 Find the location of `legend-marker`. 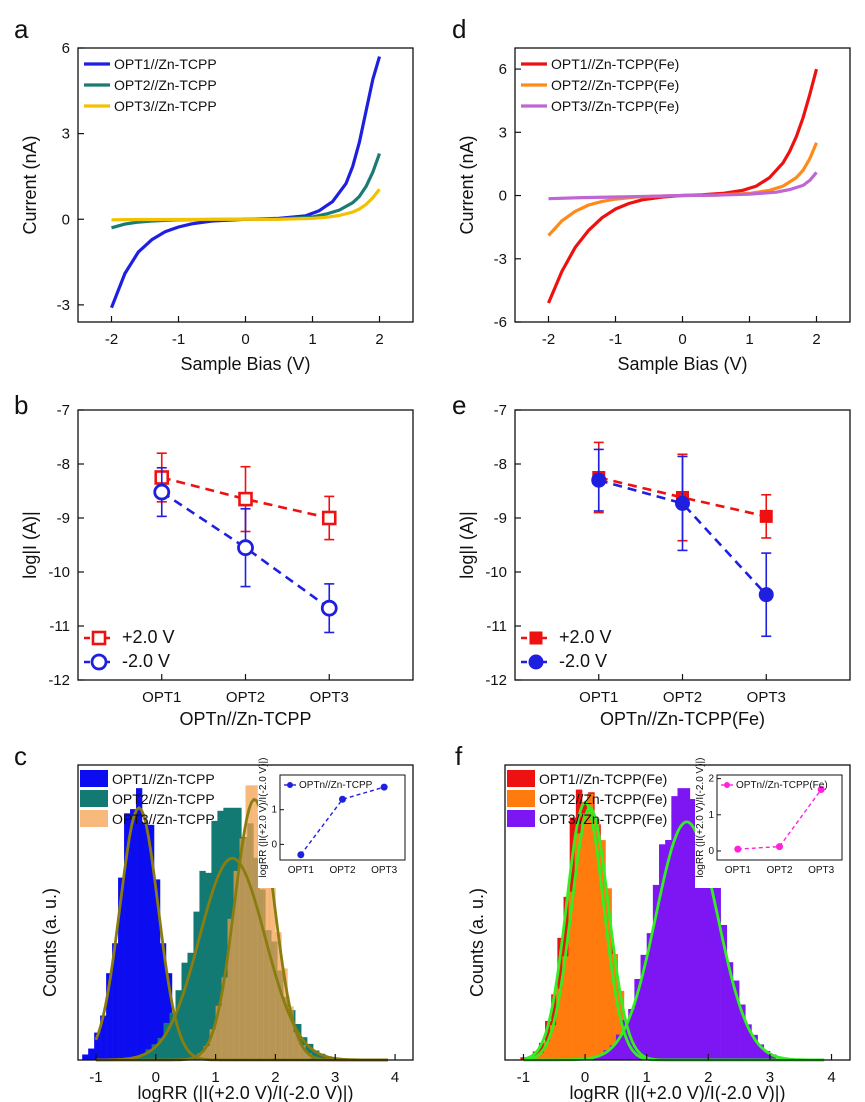

legend-marker is located at coordinates (536, 662).